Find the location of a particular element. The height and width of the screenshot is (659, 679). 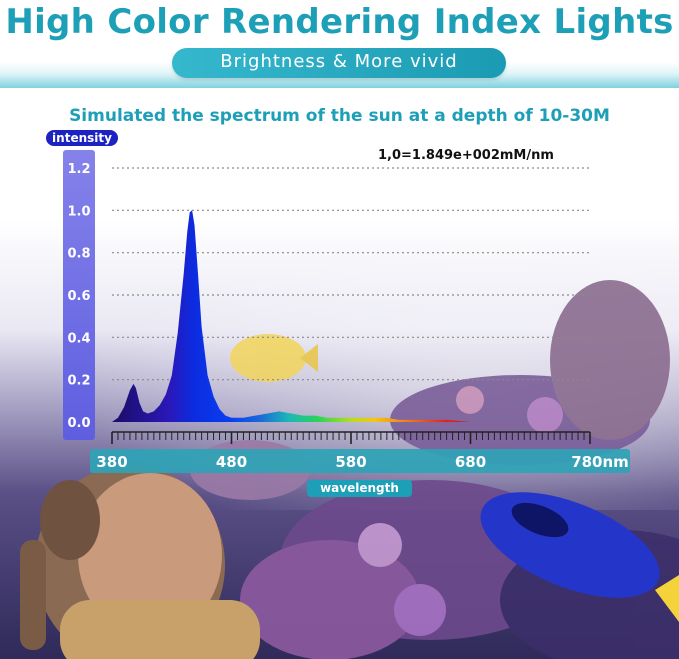

banner-pill is located at coordinates (339, 63).